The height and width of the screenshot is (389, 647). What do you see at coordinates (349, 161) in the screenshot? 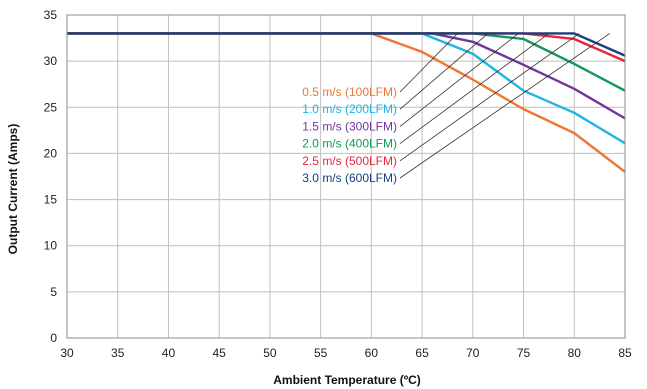
I see `legend-label: 2.5 m/s (500LFM)` at bounding box center [349, 161].